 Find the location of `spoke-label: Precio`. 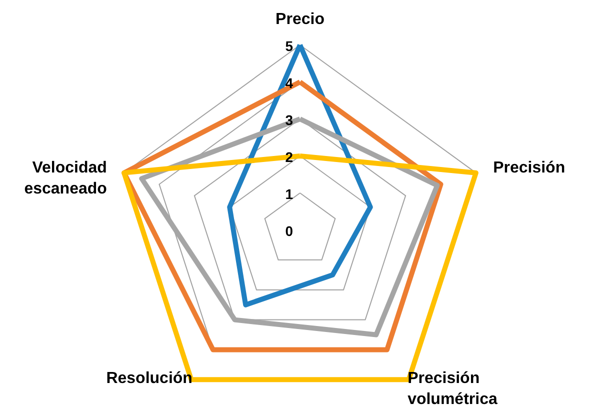

spoke-label: Precio is located at coordinates (300, 19).